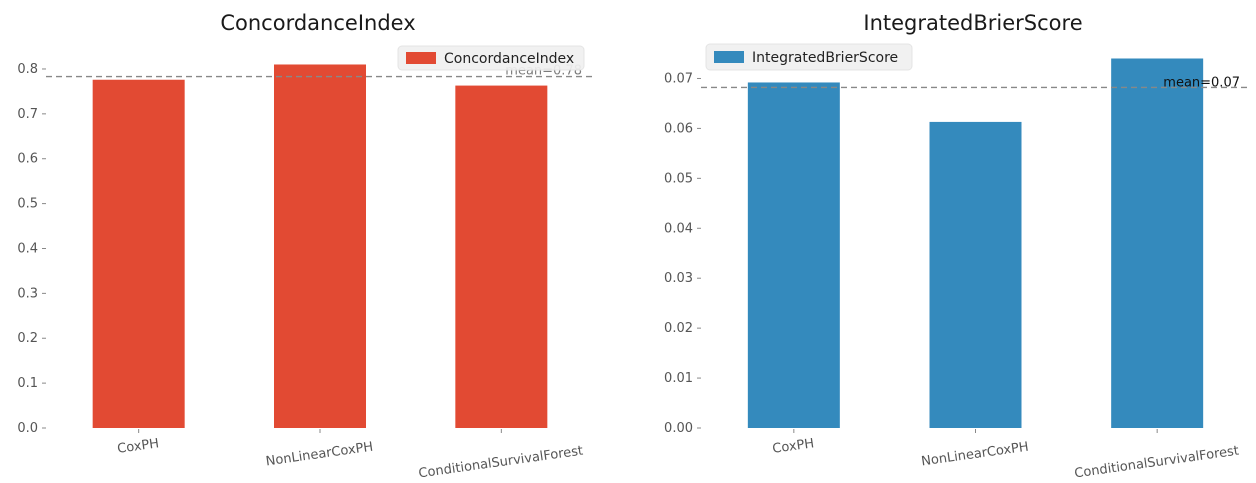 Image resolution: width=1256 pixels, height=483 pixels. What do you see at coordinates (678, 428) in the screenshot?
I see `y-tick-label: 0.00` at bounding box center [678, 428].